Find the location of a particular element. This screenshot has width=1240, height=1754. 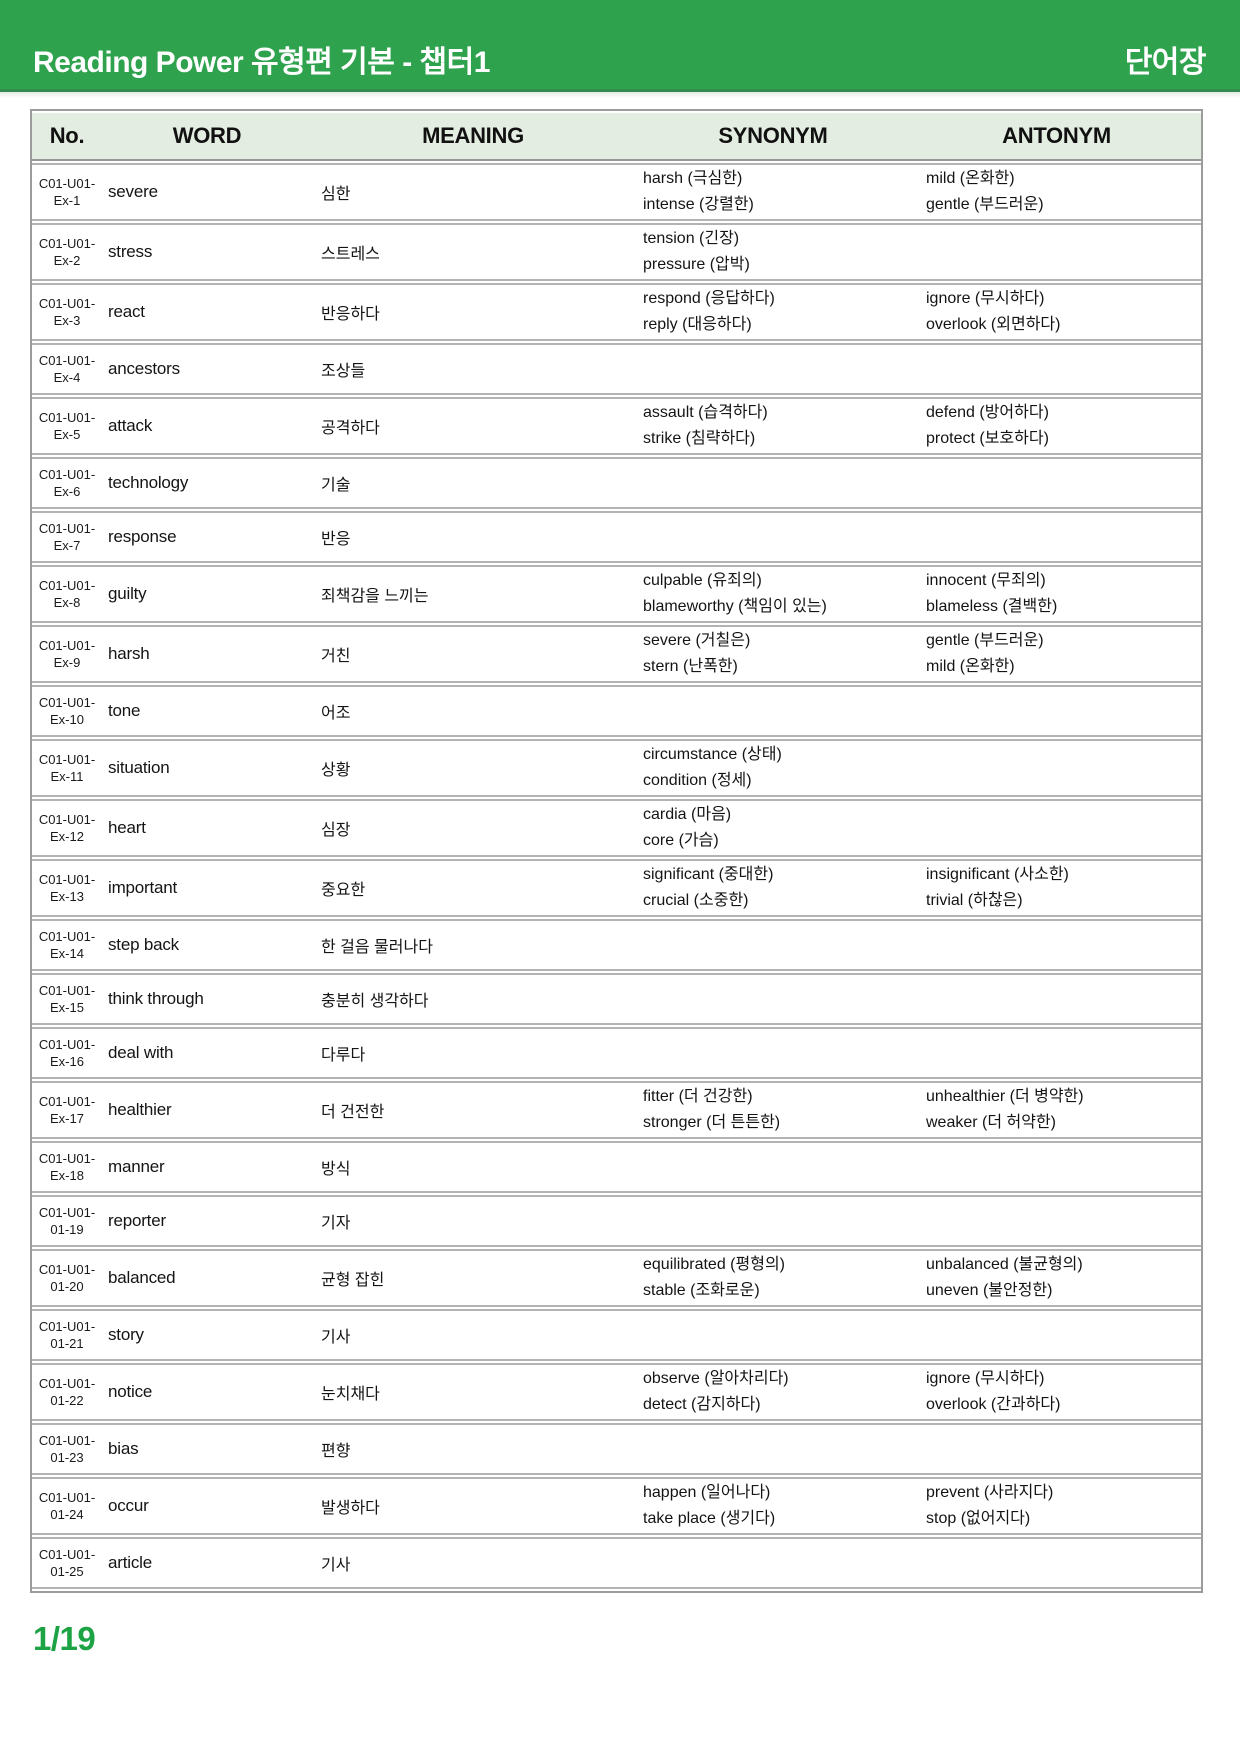

row-id-cell: C01-U01- Ex-12 is located at coordinates (67, 828).